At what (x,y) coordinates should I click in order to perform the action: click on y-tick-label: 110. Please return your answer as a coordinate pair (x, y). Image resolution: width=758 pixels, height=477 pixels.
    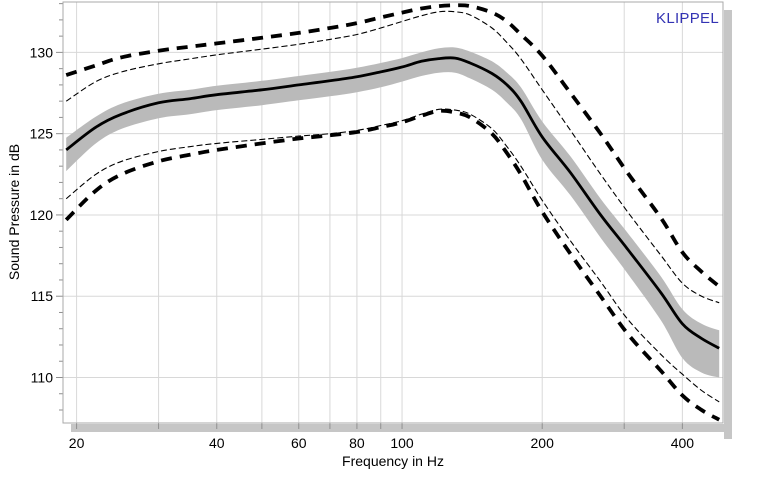
    Looking at the image, I should click on (42, 377).